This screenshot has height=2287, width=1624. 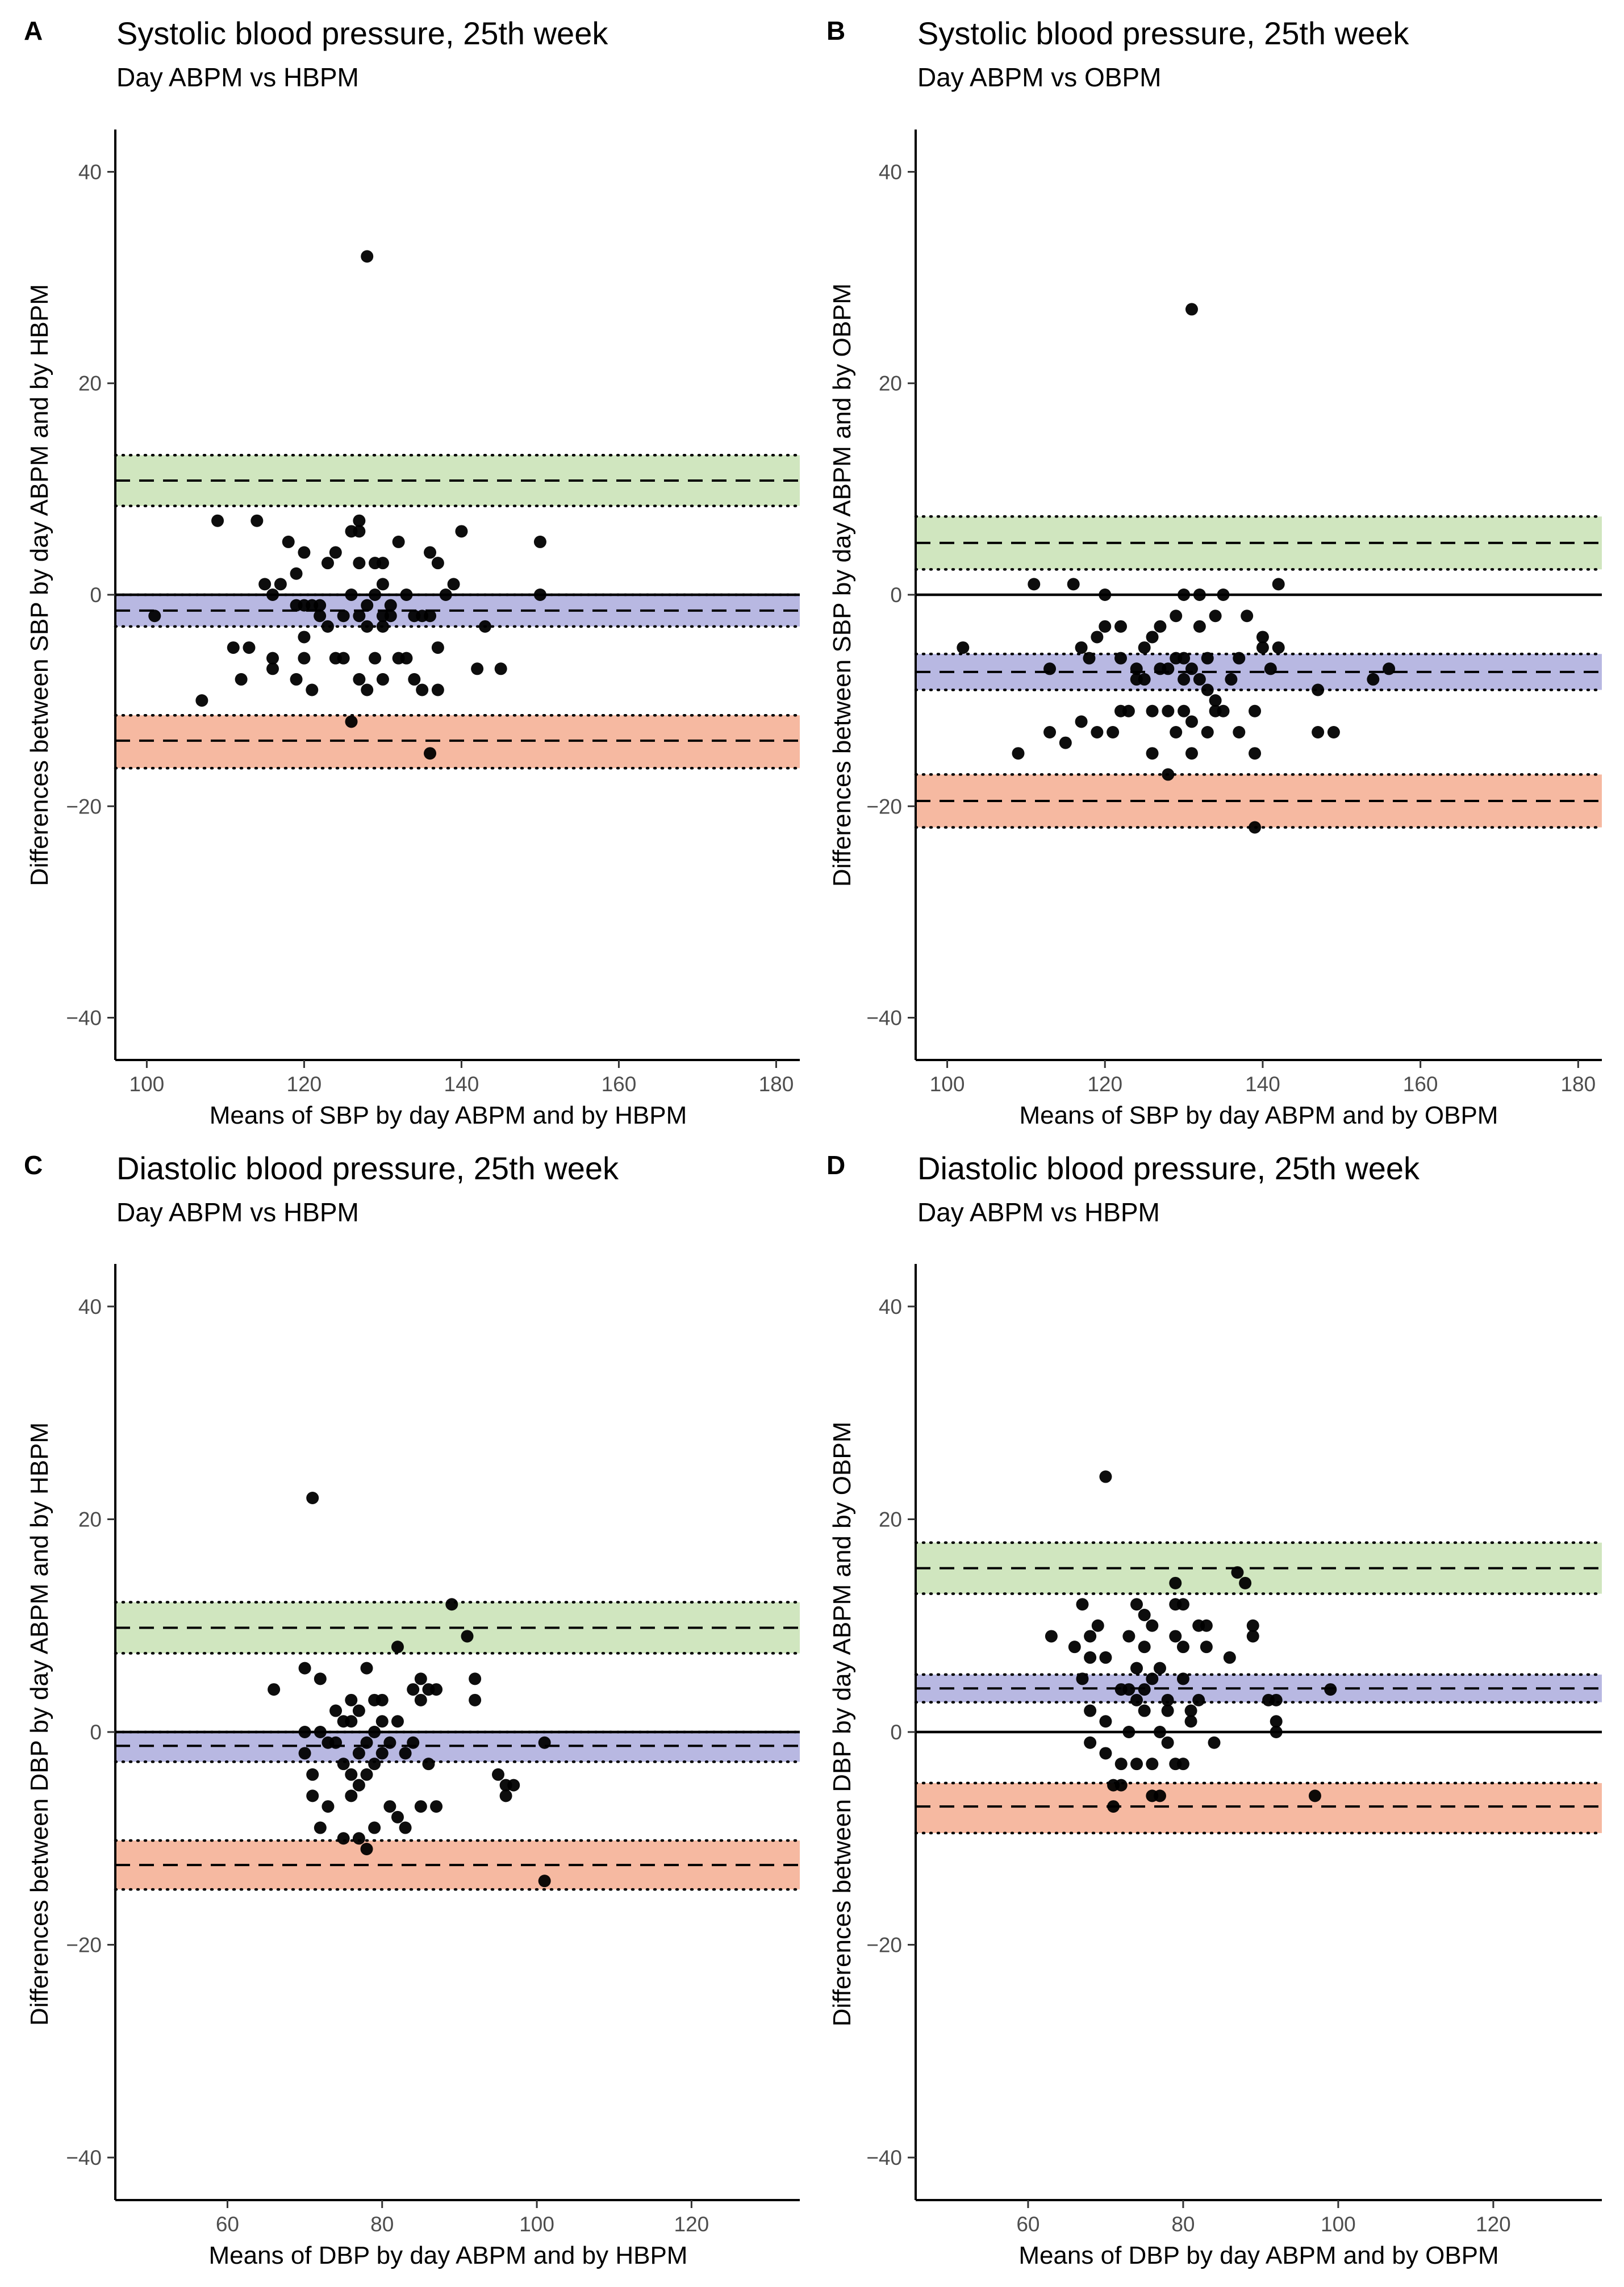 I want to click on panel-letter: C, so click(x=33, y=1165).